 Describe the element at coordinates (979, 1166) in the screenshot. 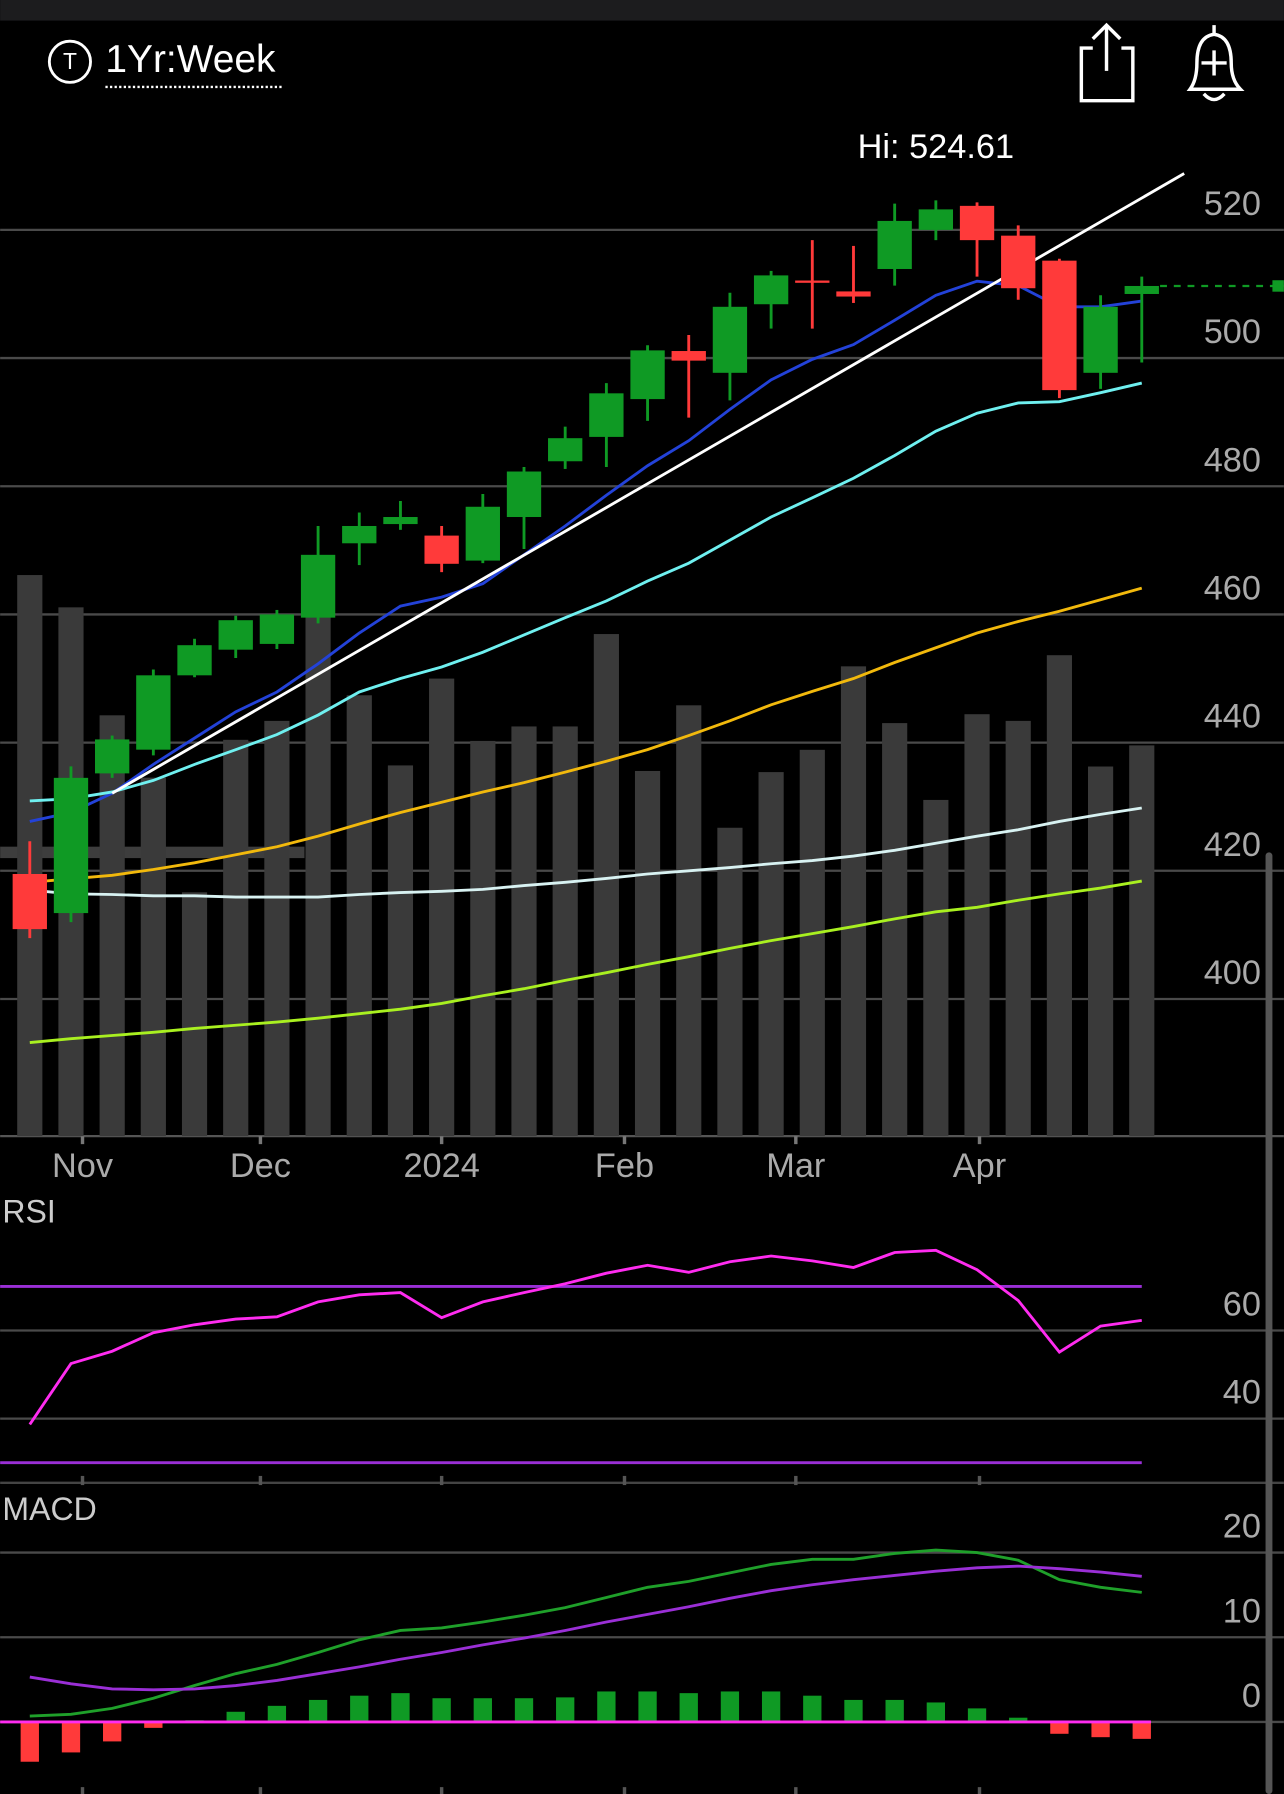

I see `x-tick-label: Apr` at that location.